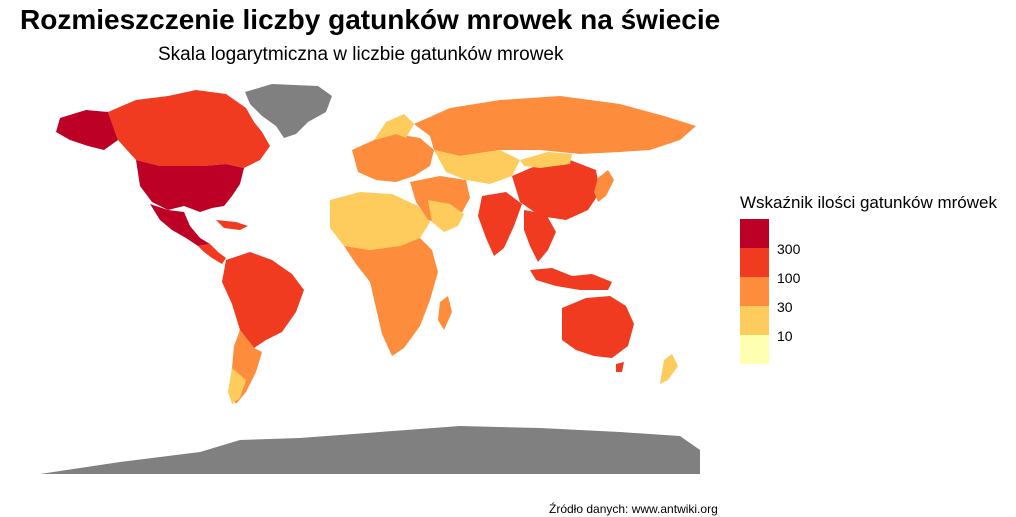 This screenshot has width=1016, height=517. What do you see at coordinates (446, 216) in the screenshot?
I see `arabia` at bounding box center [446, 216].